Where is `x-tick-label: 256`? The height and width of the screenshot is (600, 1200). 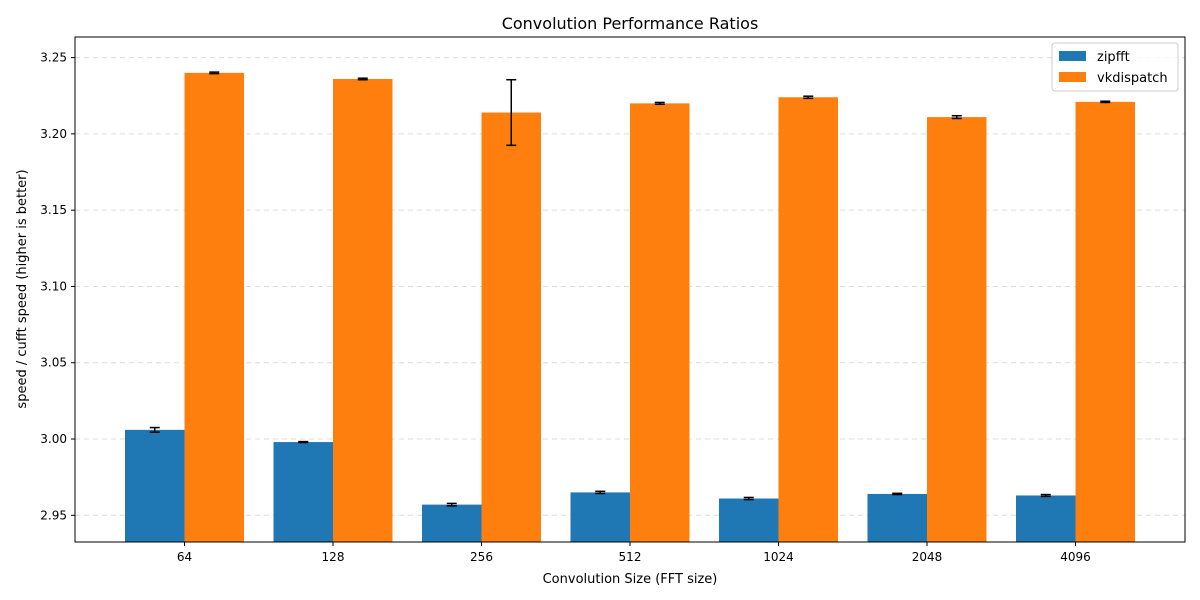
x-tick-label: 256 is located at coordinates (481, 557).